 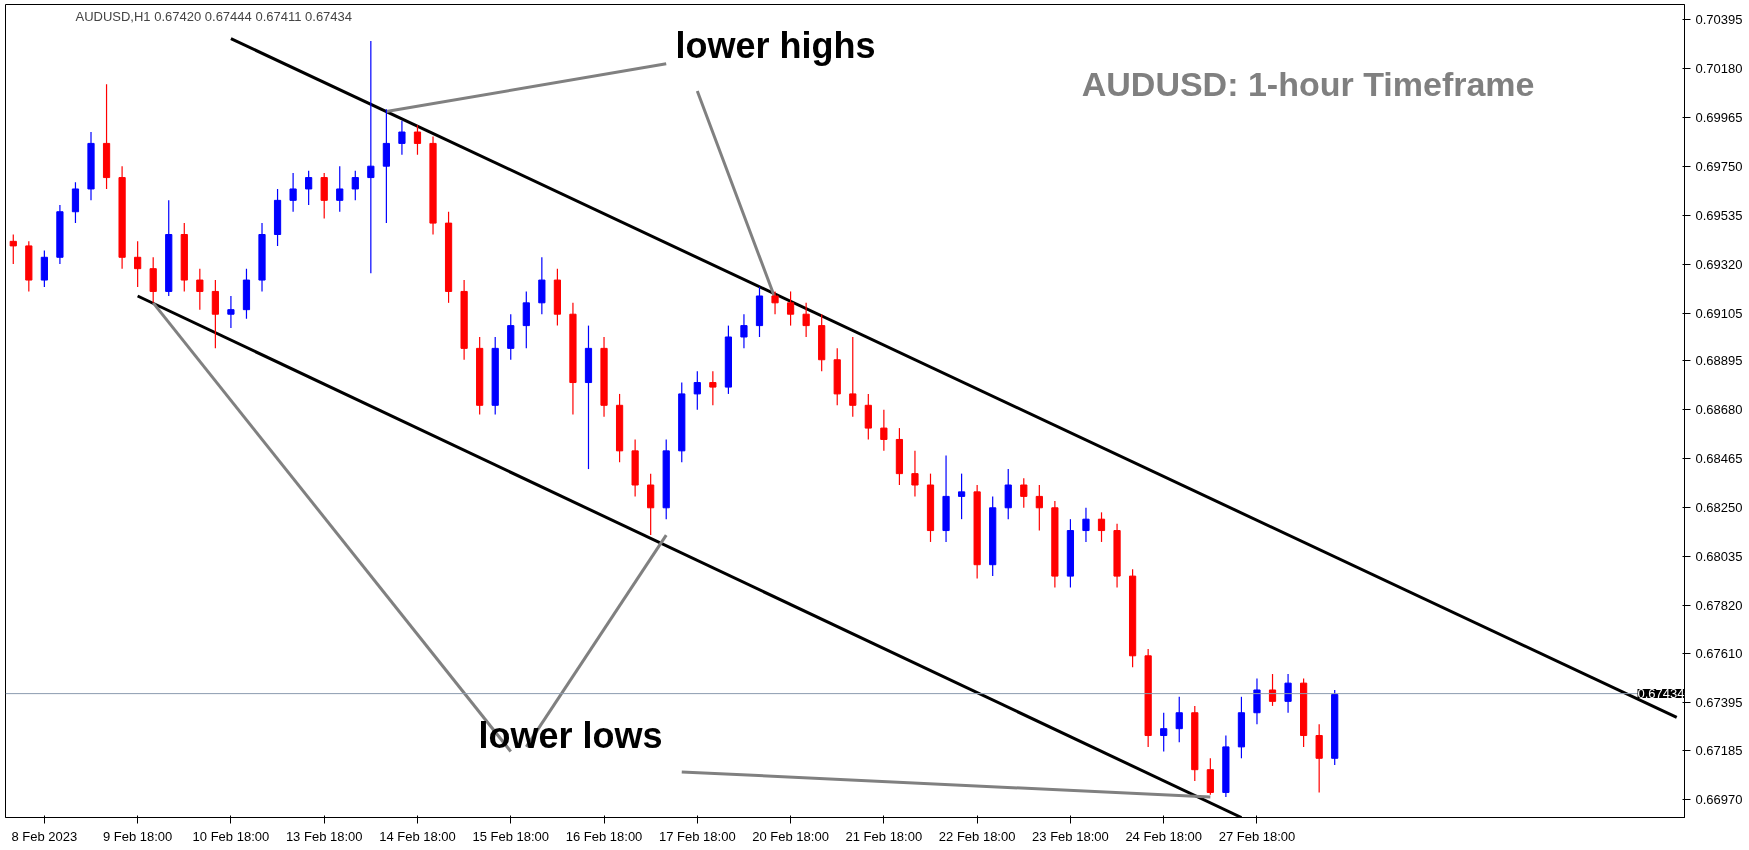 I want to click on text: AUDUSD: 1-hour Timeframe, so click(x=1308, y=83).